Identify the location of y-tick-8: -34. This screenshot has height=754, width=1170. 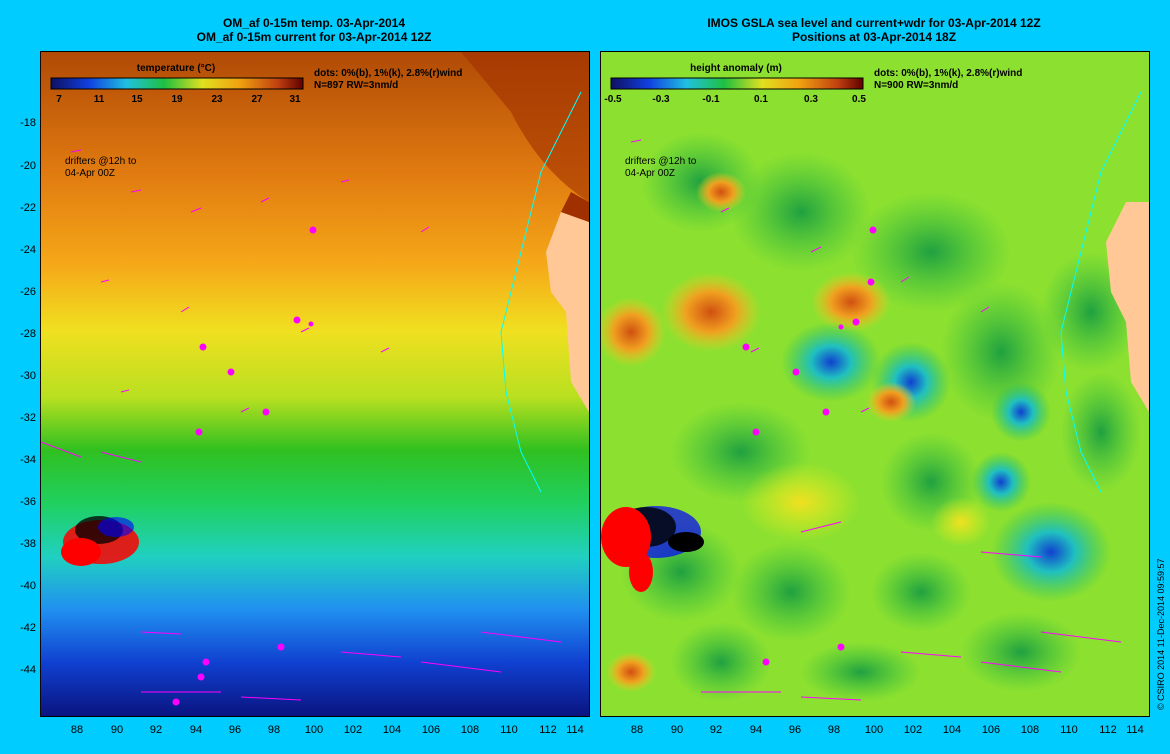
(28, 460).